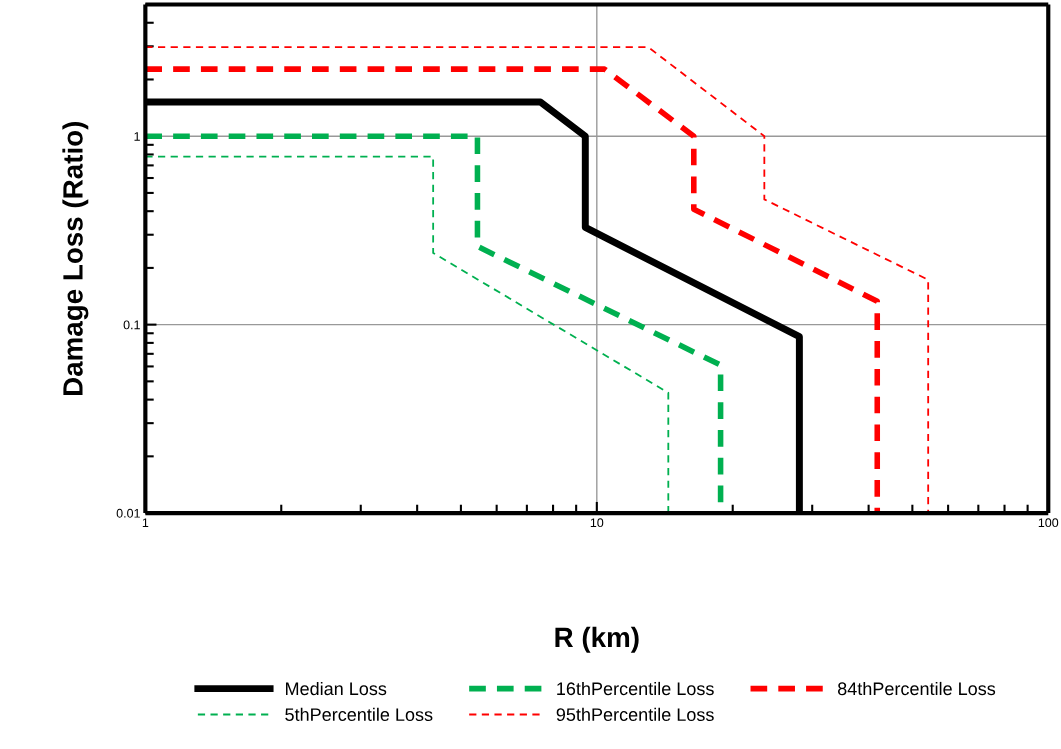  What do you see at coordinates (1048, 523) in the screenshot?
I see `x-tick-label: 100` at bounding box center [1048, 523].